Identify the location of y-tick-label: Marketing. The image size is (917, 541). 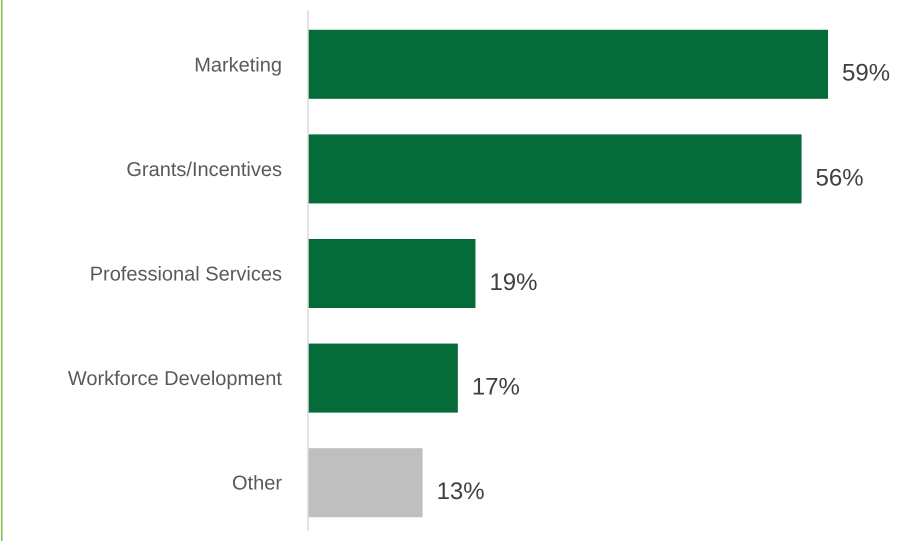
(238, 65).